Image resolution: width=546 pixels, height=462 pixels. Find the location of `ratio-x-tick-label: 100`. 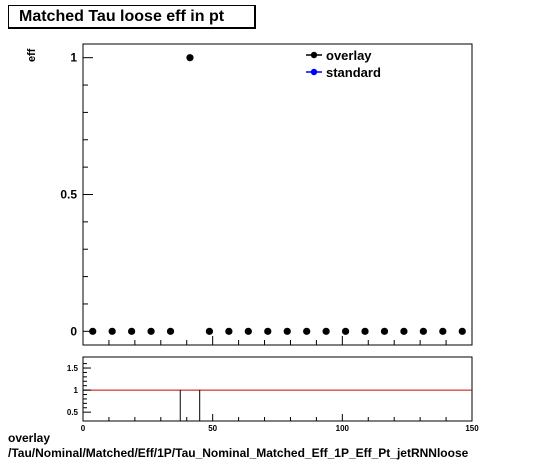

ratio-x-tick-label: 100 is located at coordinates (343, 428).